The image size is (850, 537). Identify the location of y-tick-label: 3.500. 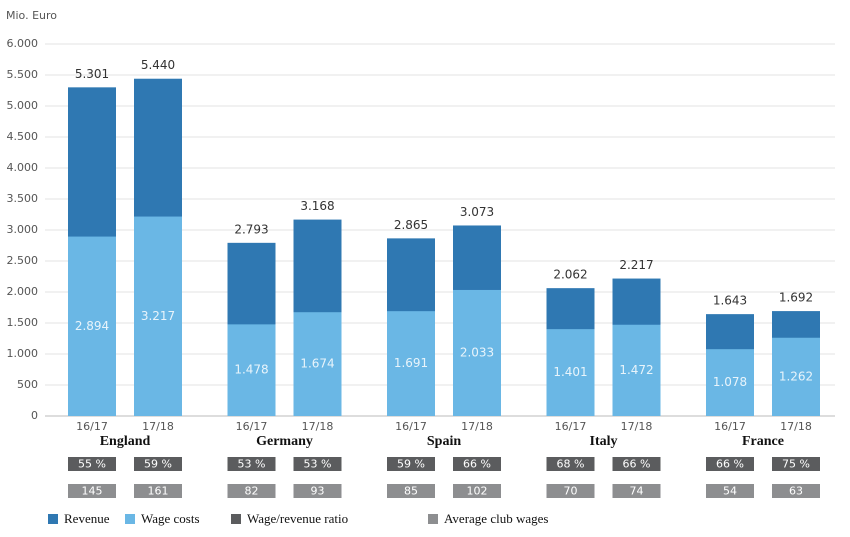
(23, 198).